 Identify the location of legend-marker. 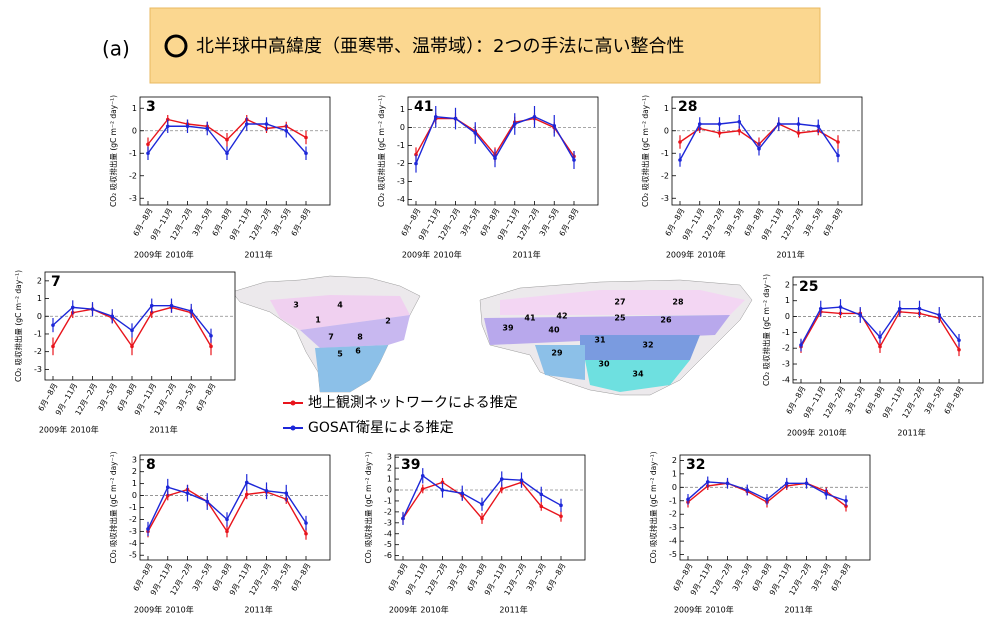
(293, 428).